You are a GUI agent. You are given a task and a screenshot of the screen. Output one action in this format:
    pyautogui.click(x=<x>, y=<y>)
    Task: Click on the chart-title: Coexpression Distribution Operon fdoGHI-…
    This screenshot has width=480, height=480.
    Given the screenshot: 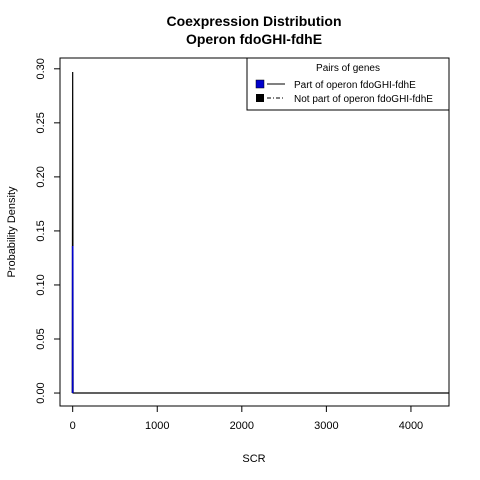 What is the action you would take?
    pyautogui.click(x=253, y=30)
    